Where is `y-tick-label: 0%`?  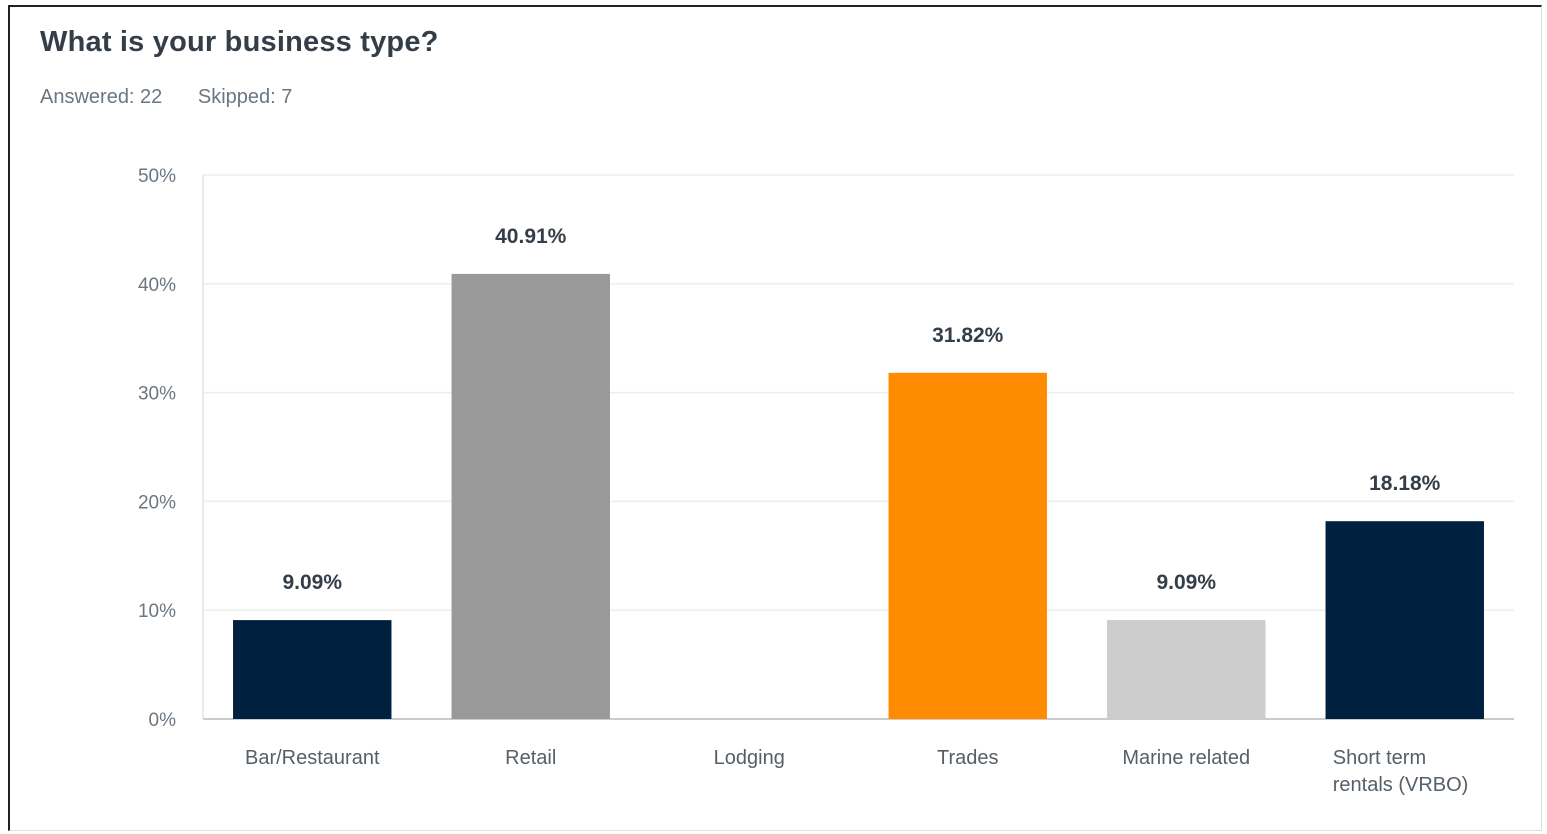 y-tick-label: 0% is located at coordinates (163, 720).